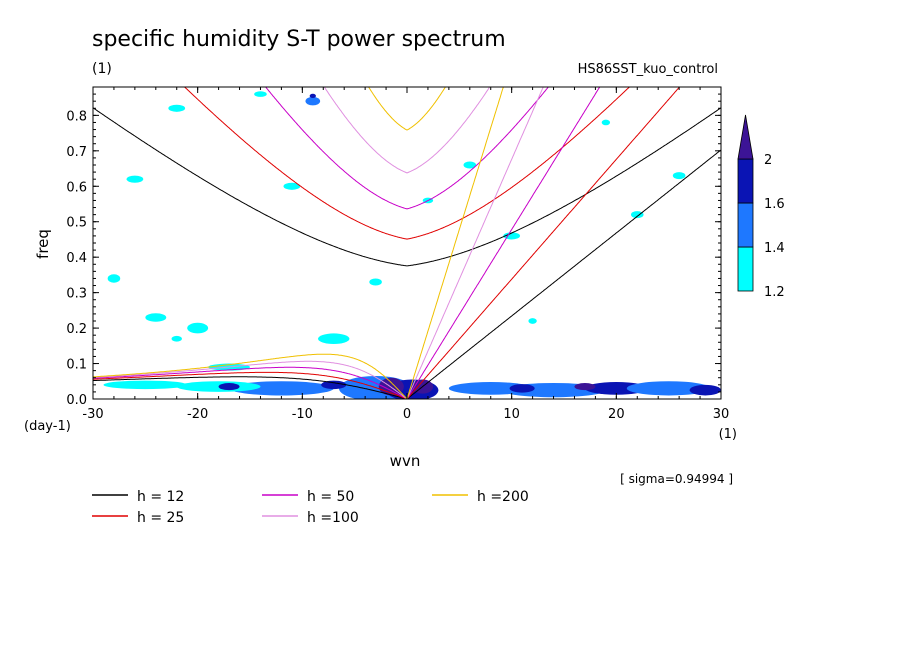 This screenshot has height=654, width=904. Describe the element at coordinates (761, 207) in the screenshot. I see `colorbar: 1.2 1.4 1.6 2` at that location.